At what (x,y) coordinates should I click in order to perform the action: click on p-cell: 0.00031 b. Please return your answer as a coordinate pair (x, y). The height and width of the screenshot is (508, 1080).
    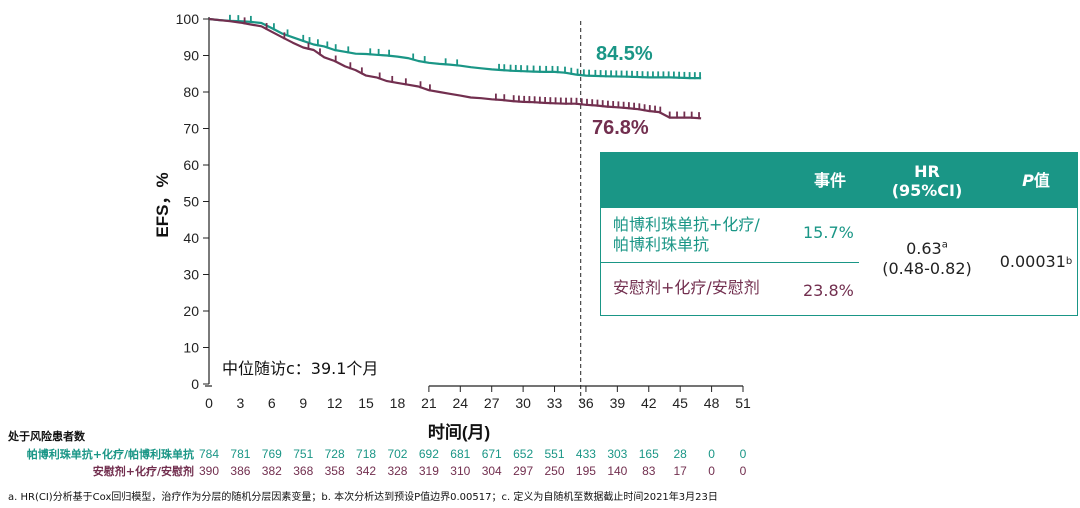
    Looking at the image, I should click on (1036, 261).